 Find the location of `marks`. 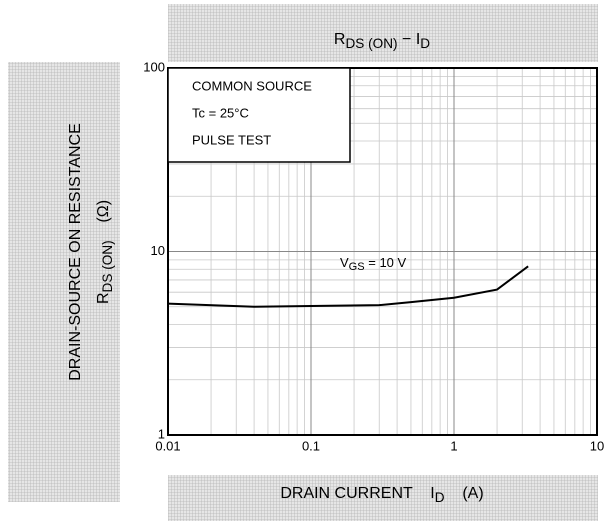

marks is located at coordinates (348, 286).